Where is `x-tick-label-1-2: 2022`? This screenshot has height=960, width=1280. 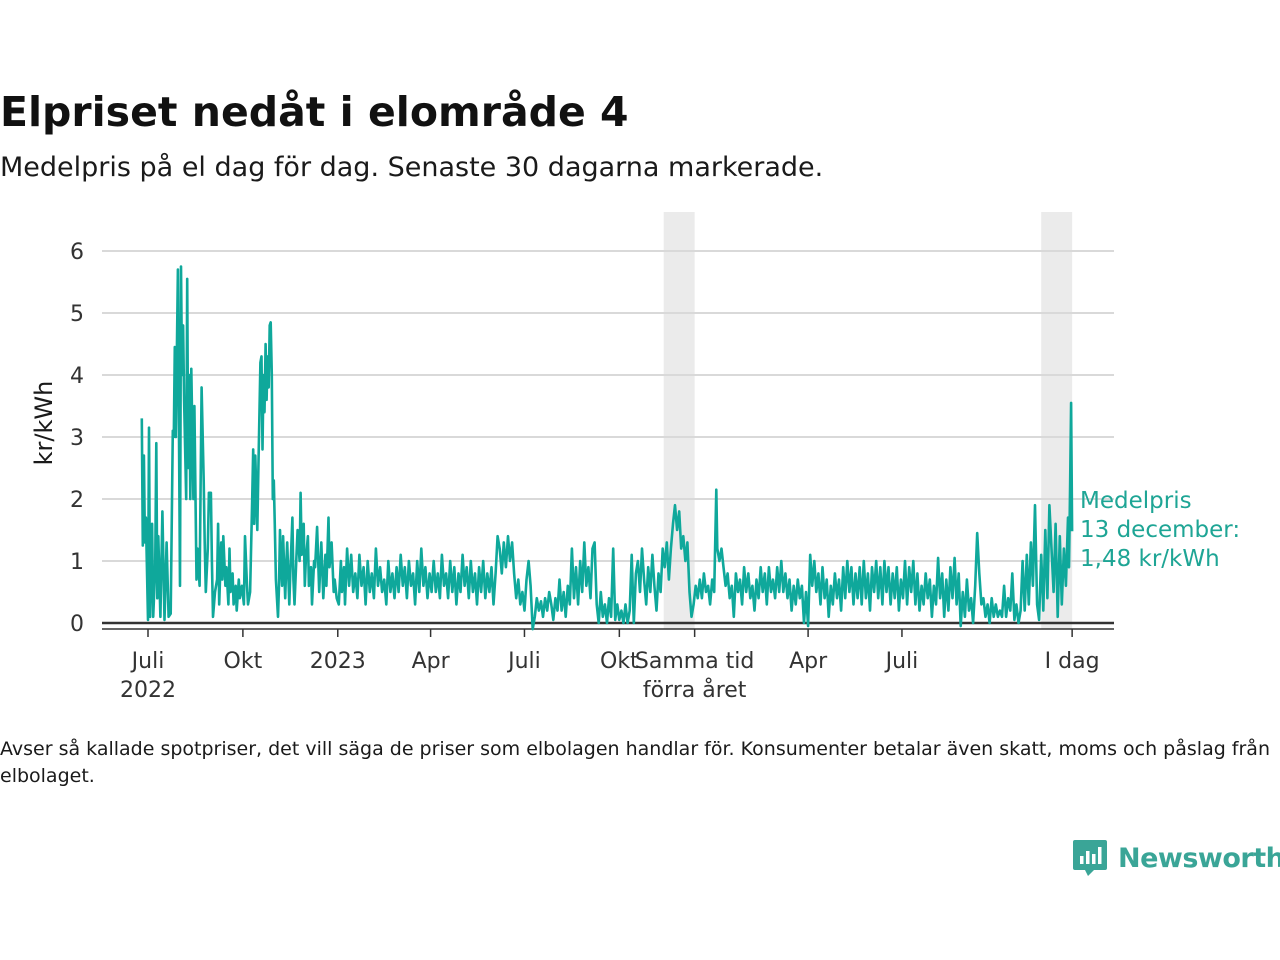 x-tick-label-1-2: 2022 is located at coordinates (148, 690).